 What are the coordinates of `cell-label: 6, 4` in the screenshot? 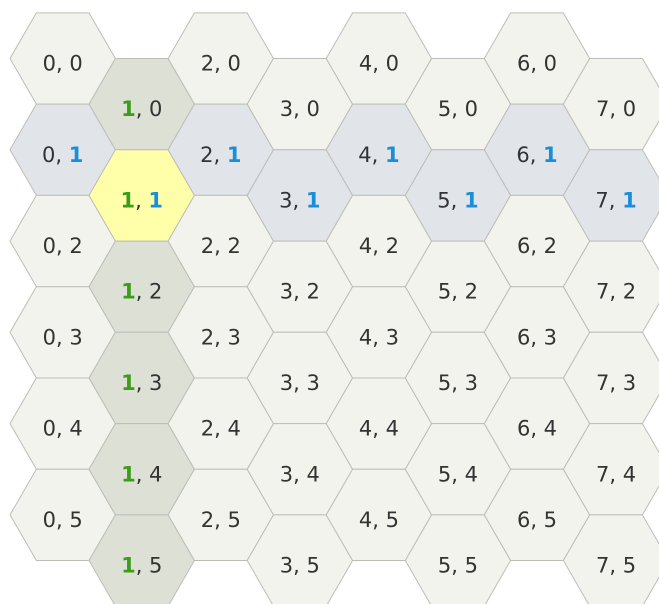 It's located at (537, 429).